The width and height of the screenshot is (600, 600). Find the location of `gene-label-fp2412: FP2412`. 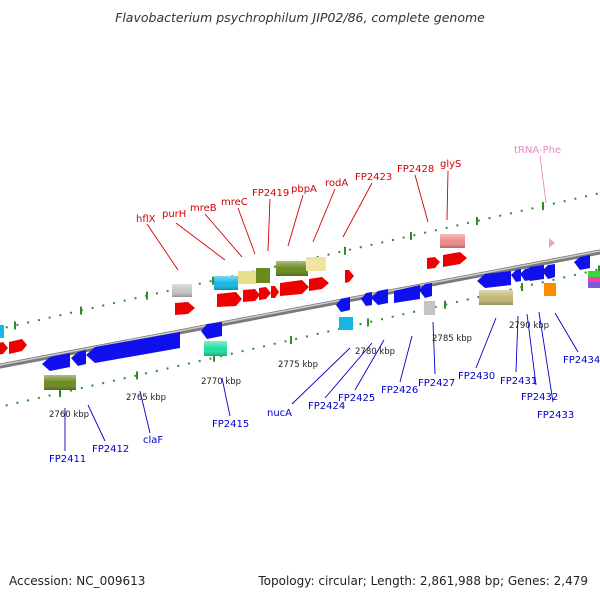

gene-label-fp2412: FP2412 is located at coordinates (110, 449).